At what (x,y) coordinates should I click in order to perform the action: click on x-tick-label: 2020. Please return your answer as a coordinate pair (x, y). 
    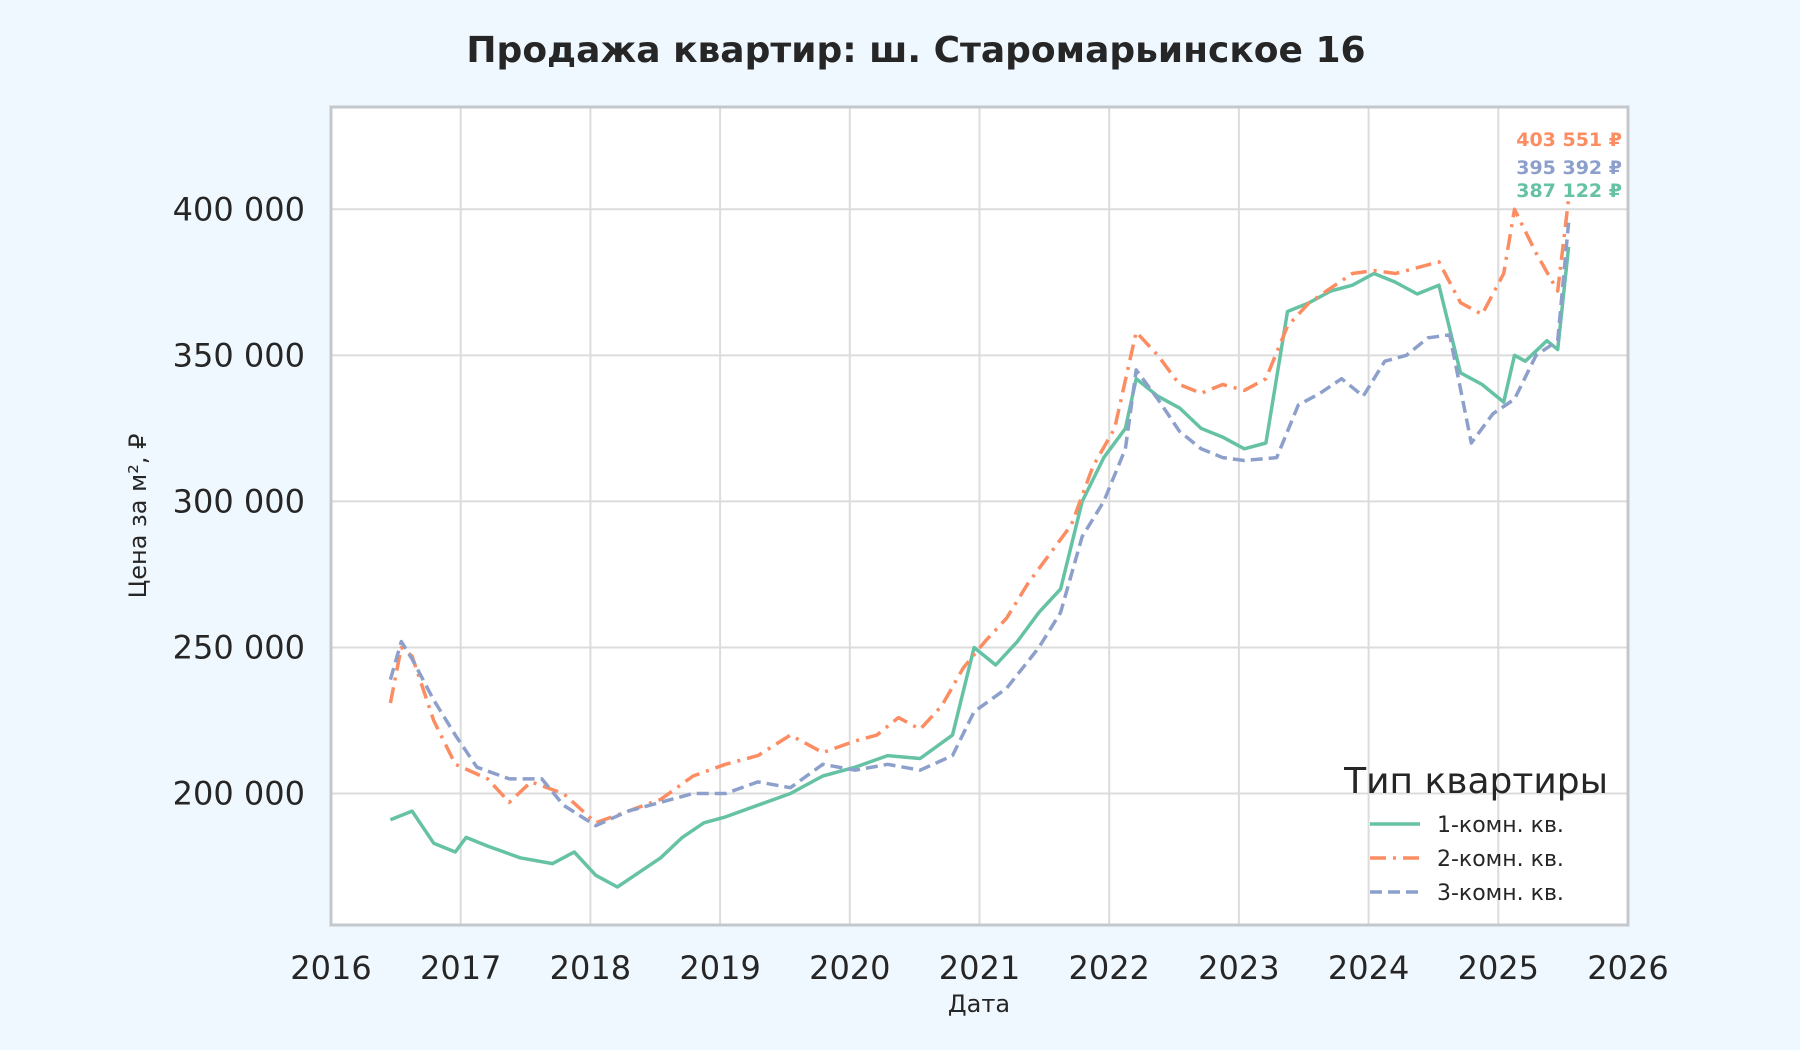
    Looking at the image, I should click on (849, 968).